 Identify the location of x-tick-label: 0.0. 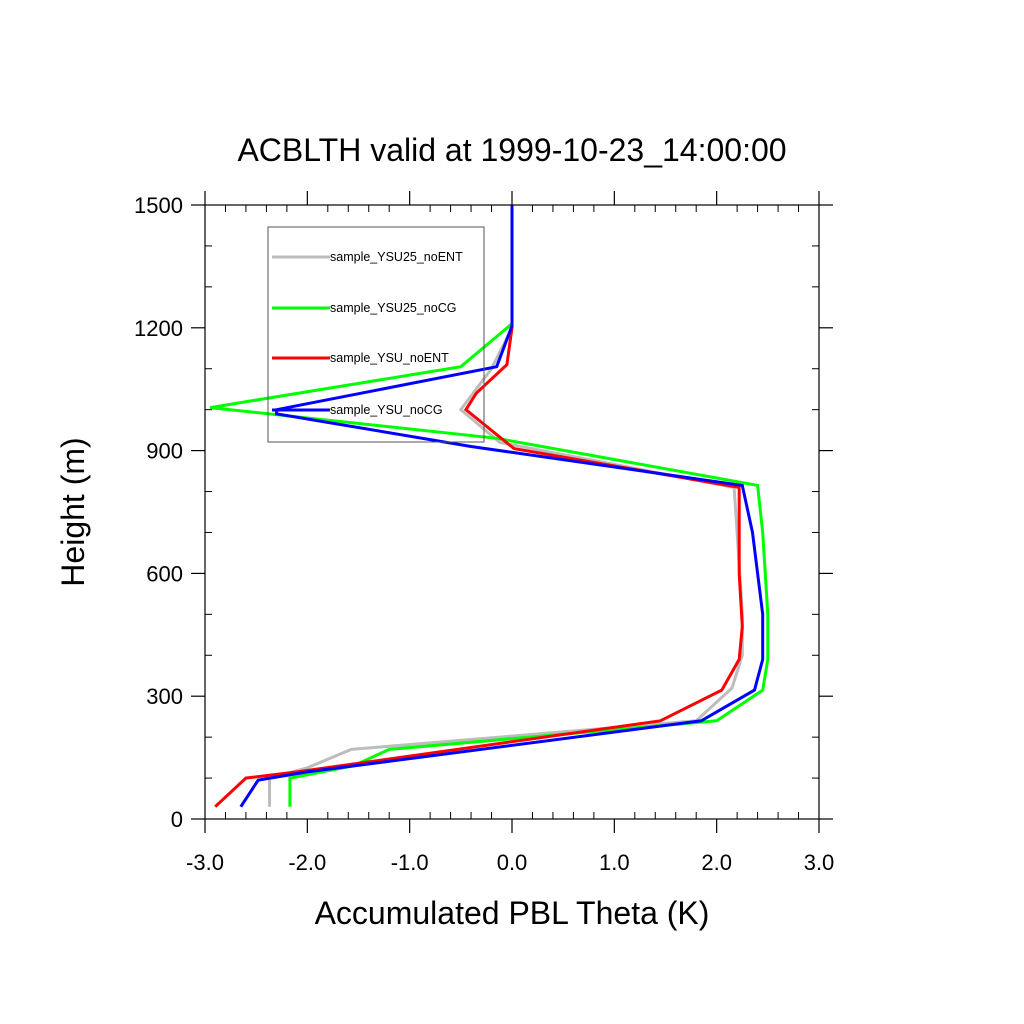
(512, 862).